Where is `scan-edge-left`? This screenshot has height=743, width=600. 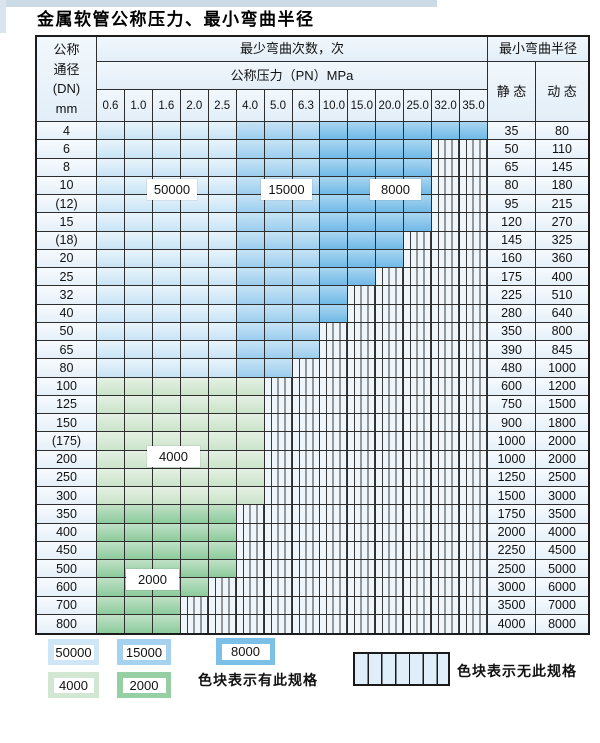 scan-edge-left is located at coordinates (3, 16).